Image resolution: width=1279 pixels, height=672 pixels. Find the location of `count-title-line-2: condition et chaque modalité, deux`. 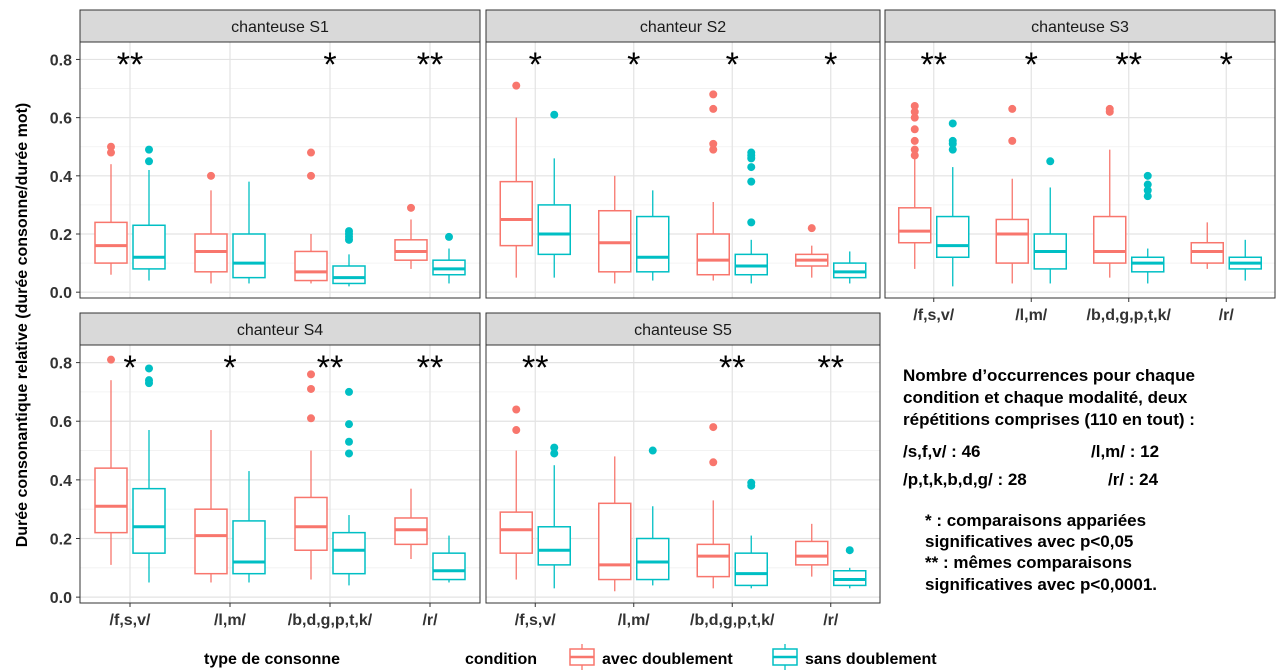

count-title-line-2: condition et chaque modalité, deux is located at coordinates (1045, 397).